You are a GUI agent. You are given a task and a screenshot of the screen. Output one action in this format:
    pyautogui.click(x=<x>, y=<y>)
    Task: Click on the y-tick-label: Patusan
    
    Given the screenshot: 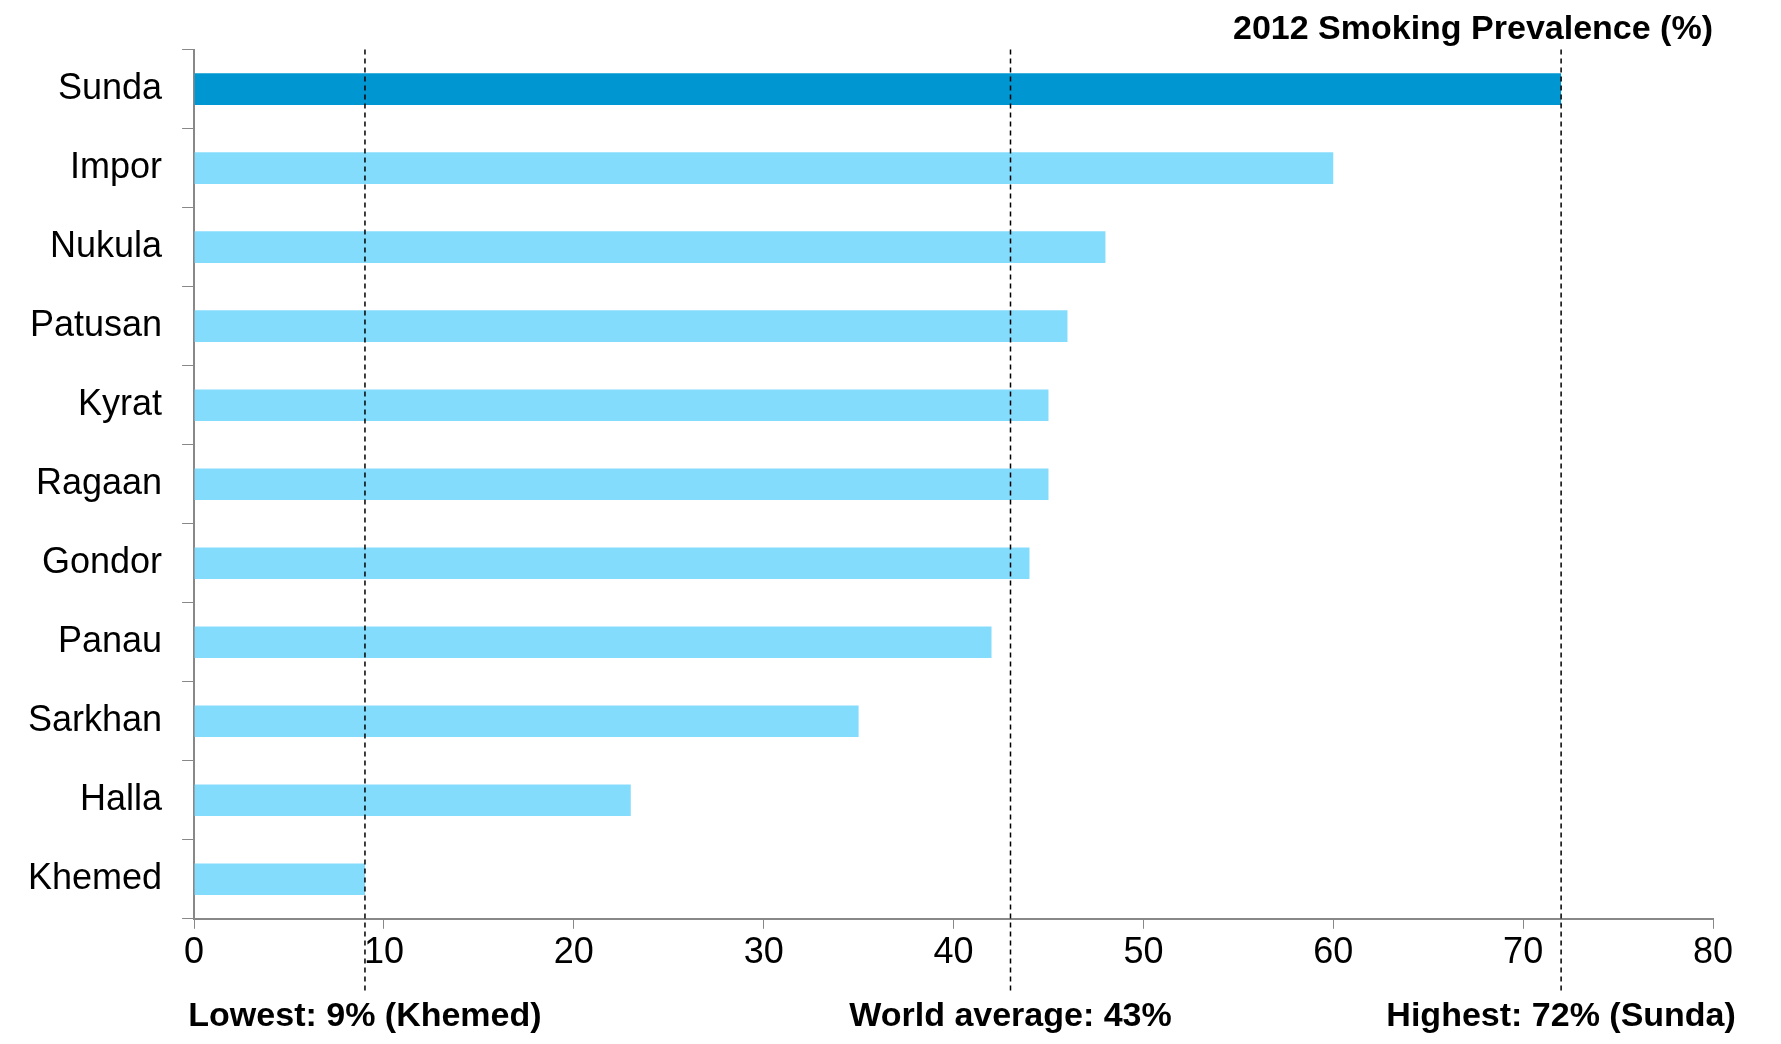 What is the action you would take?
    pyautogui.click(x=96, y=324)
    